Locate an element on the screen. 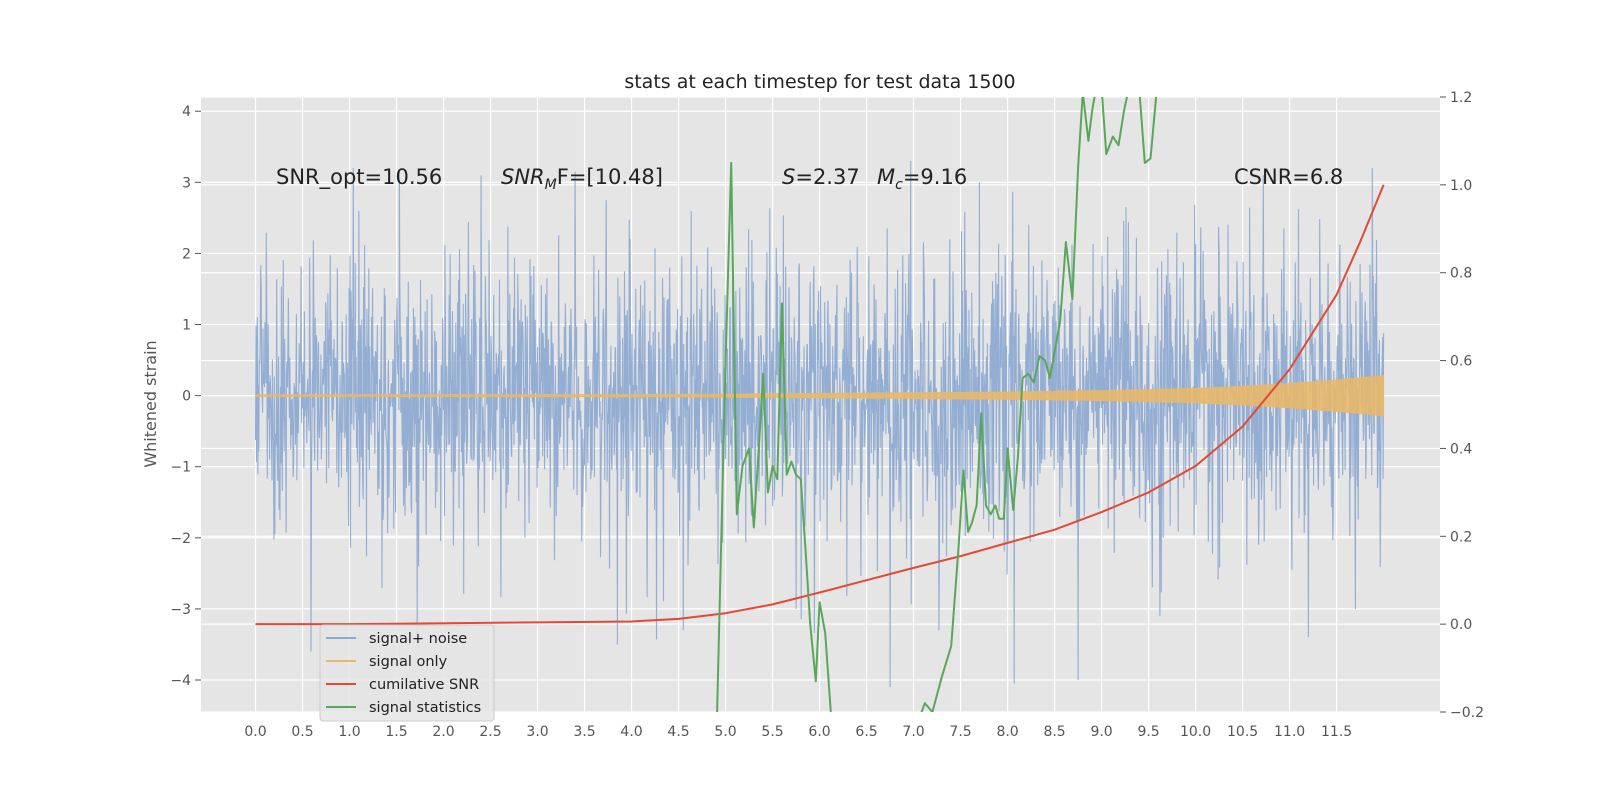 The width and height of the screenshot is (1600, 800). annotation-s: S=2.37 is located at coordinates (821, 177).